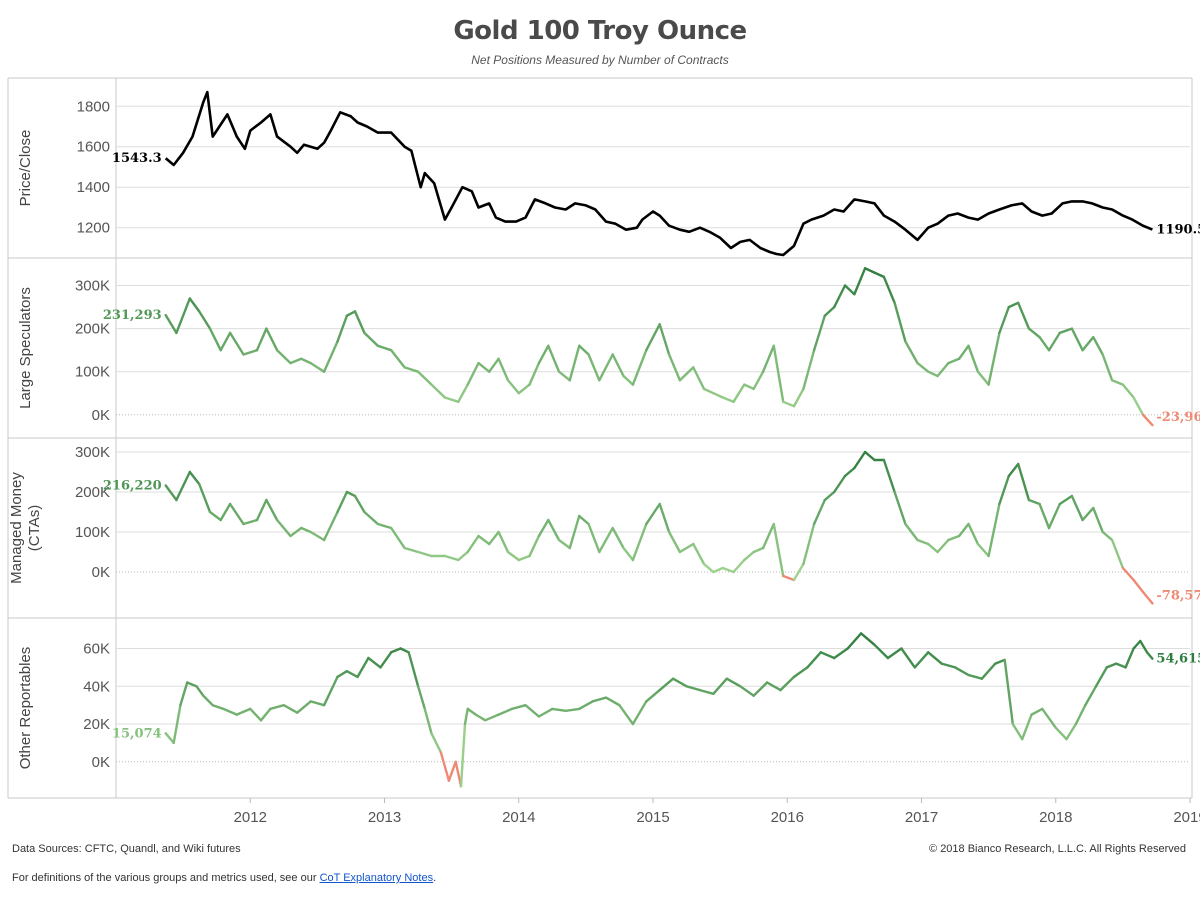 This screenshot has width=1200, height=900. I want to click on cot-notes-link: CoT Explanatory Notes, so click(376, 878).